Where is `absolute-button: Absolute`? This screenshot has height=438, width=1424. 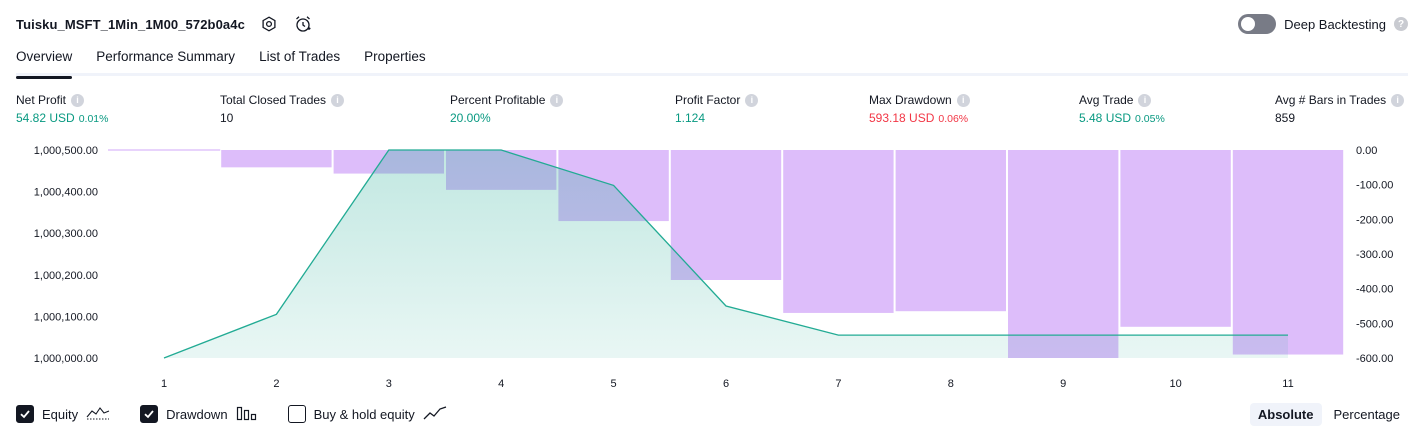
absolute-button: Absolute is located at coordinates (1285, 414).